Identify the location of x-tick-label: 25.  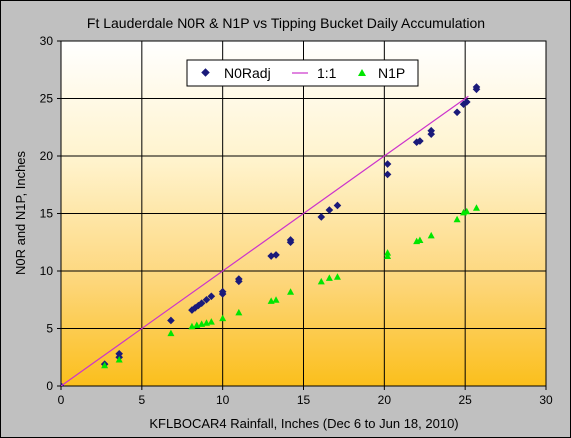
(465, 400).